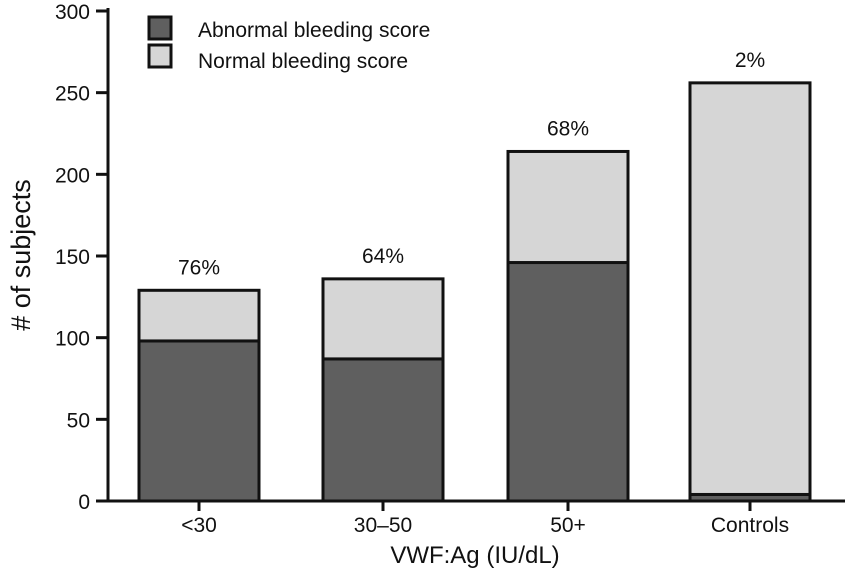 This screenshot has width=855, height=576. Describe the element at coordinates (72, 257) in the screenshot. I see `y-tick-label: 150` at that location.